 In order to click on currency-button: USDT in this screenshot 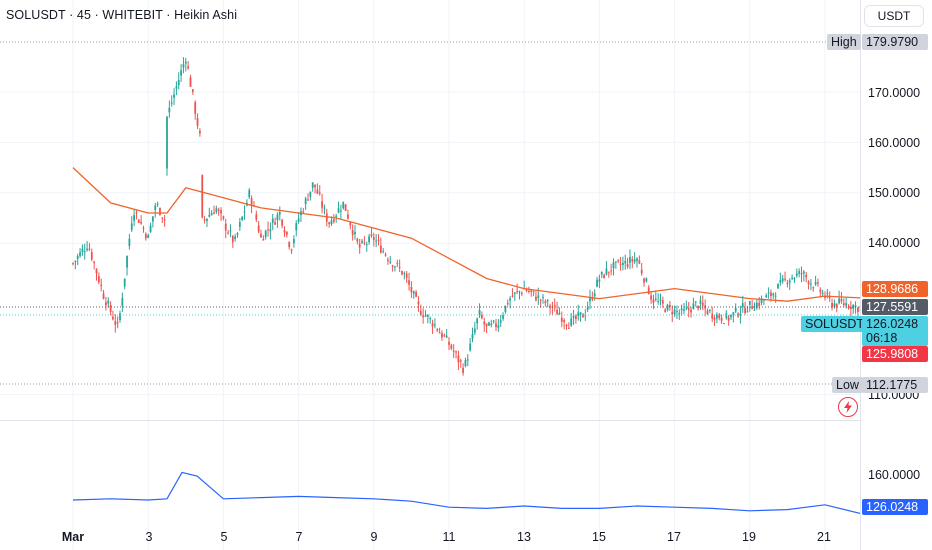, I will do `click(894, 16)`.